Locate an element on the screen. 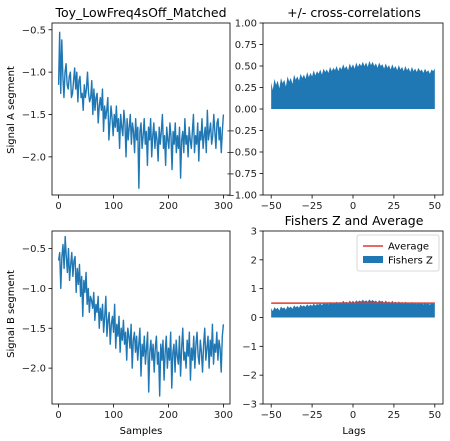 This screenshot has width=450, height=441. fishers-z-ytick-label: 0 is located at coordinates (254, 318).